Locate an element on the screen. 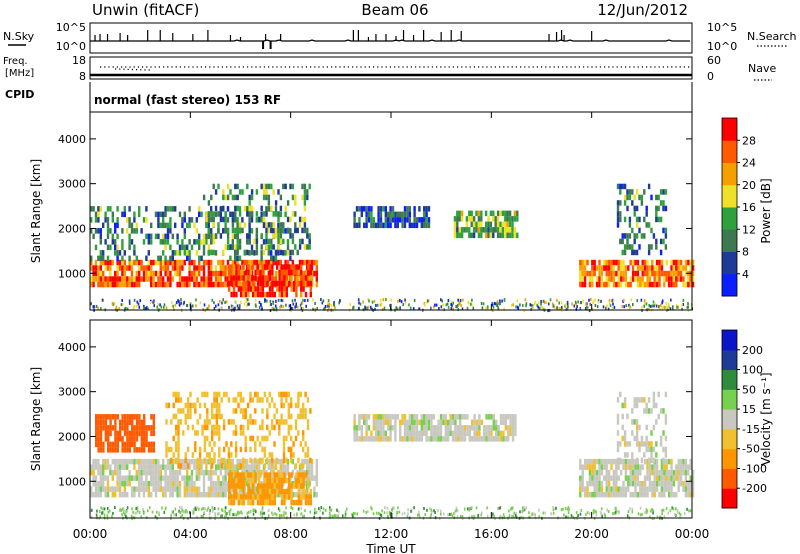 This screenshot has width=800, height=554. power-colorbar-label: Power [dB] is located at coordinates (766, 210).